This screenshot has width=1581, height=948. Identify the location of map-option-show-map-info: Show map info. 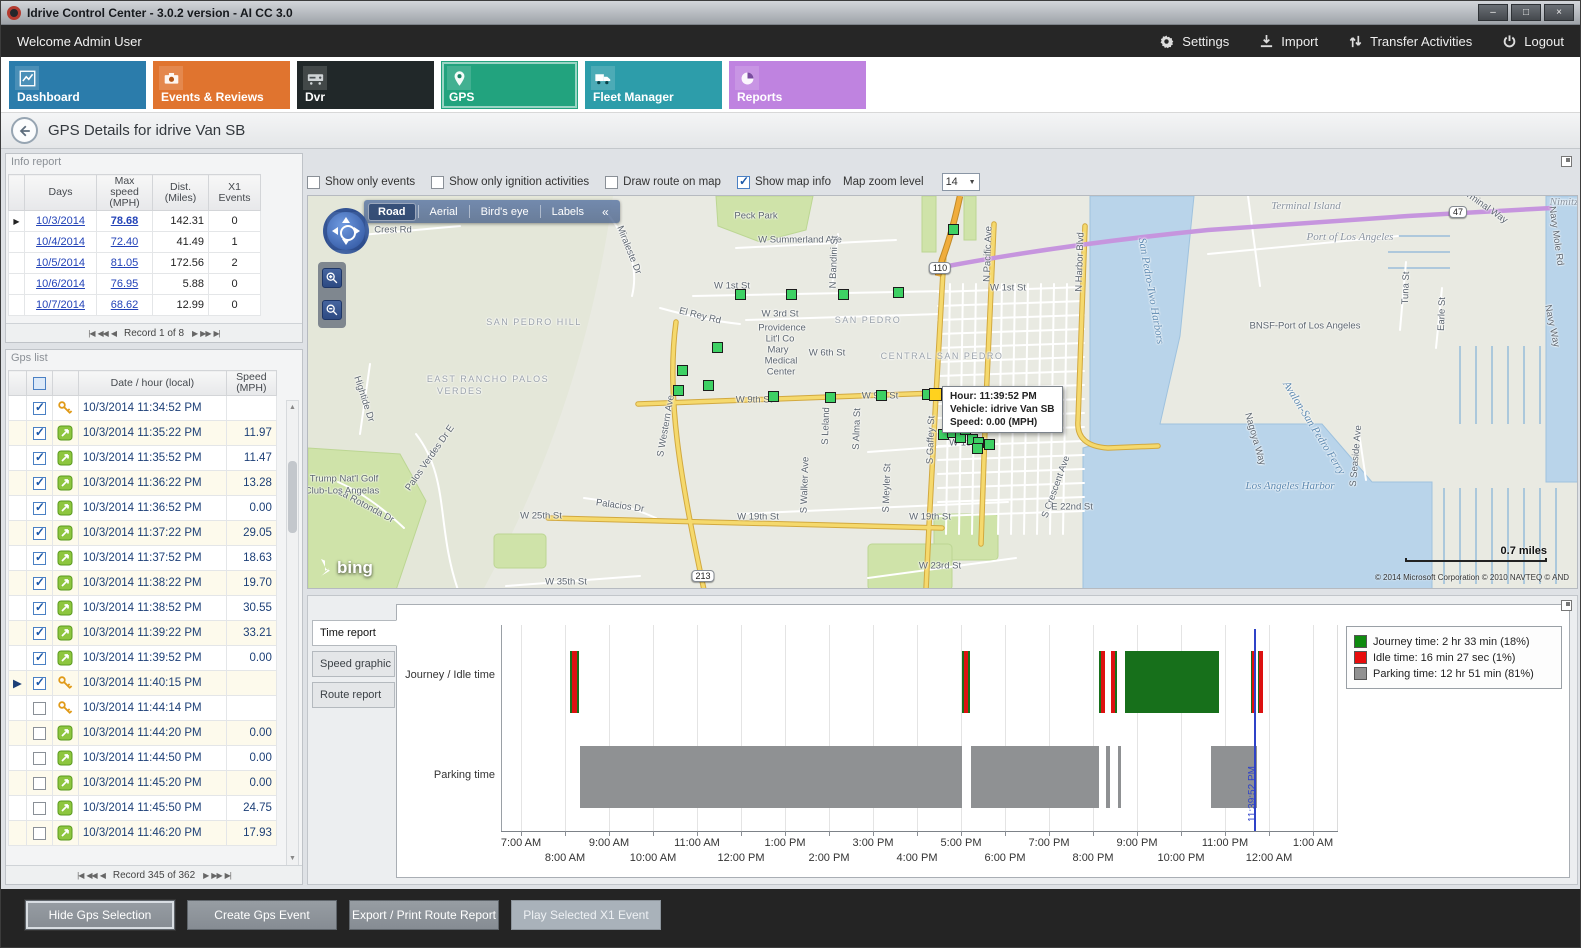
(783, 181).